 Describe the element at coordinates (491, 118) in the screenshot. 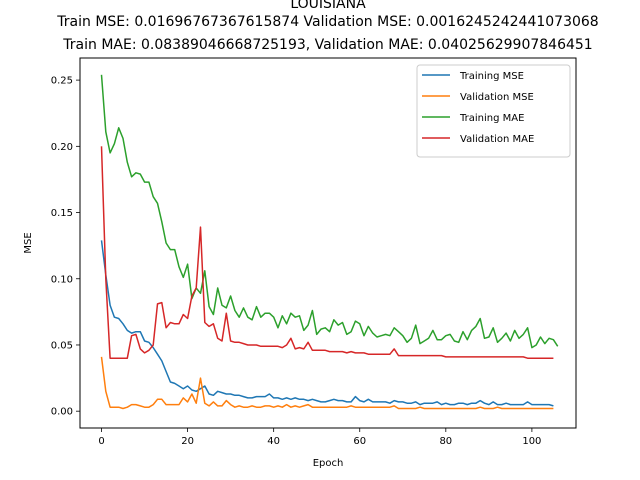

I see `legend-label: Training MAE` at that location.